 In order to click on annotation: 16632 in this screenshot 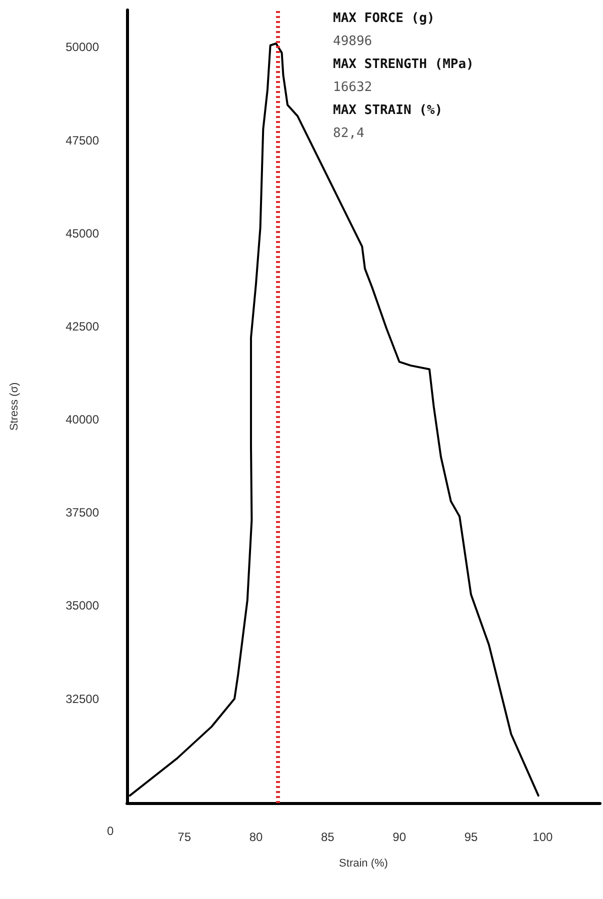, I will do `click(352, 87)`.